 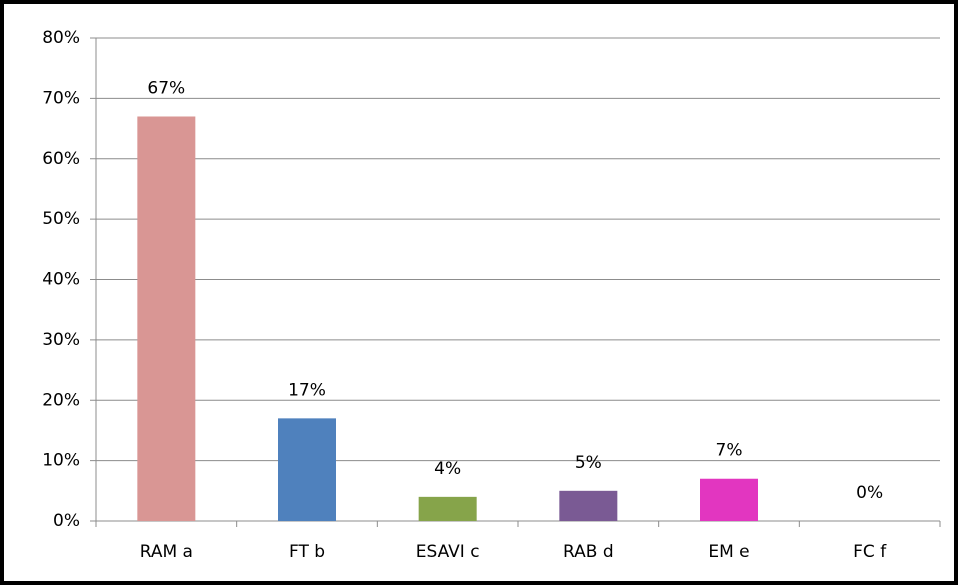 I want to click on y-tick-label: 10%, so click(x=61, y=461).